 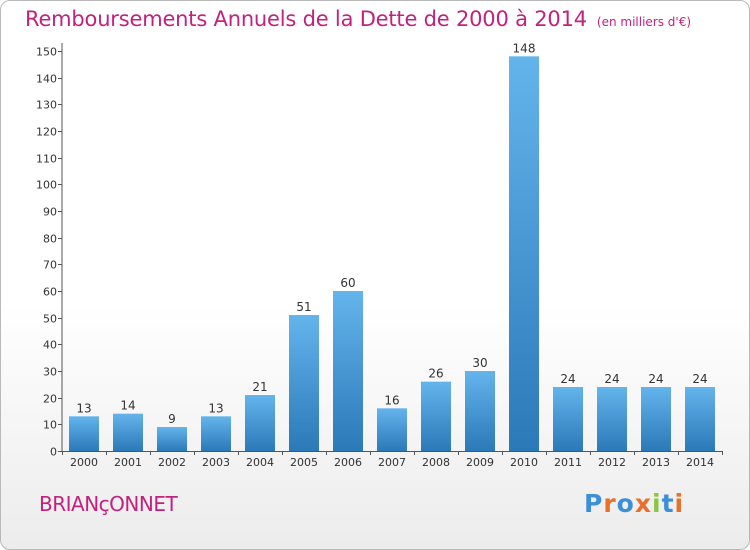 I want to click on x-tick-label: 2001, so click(x=128, y=462).